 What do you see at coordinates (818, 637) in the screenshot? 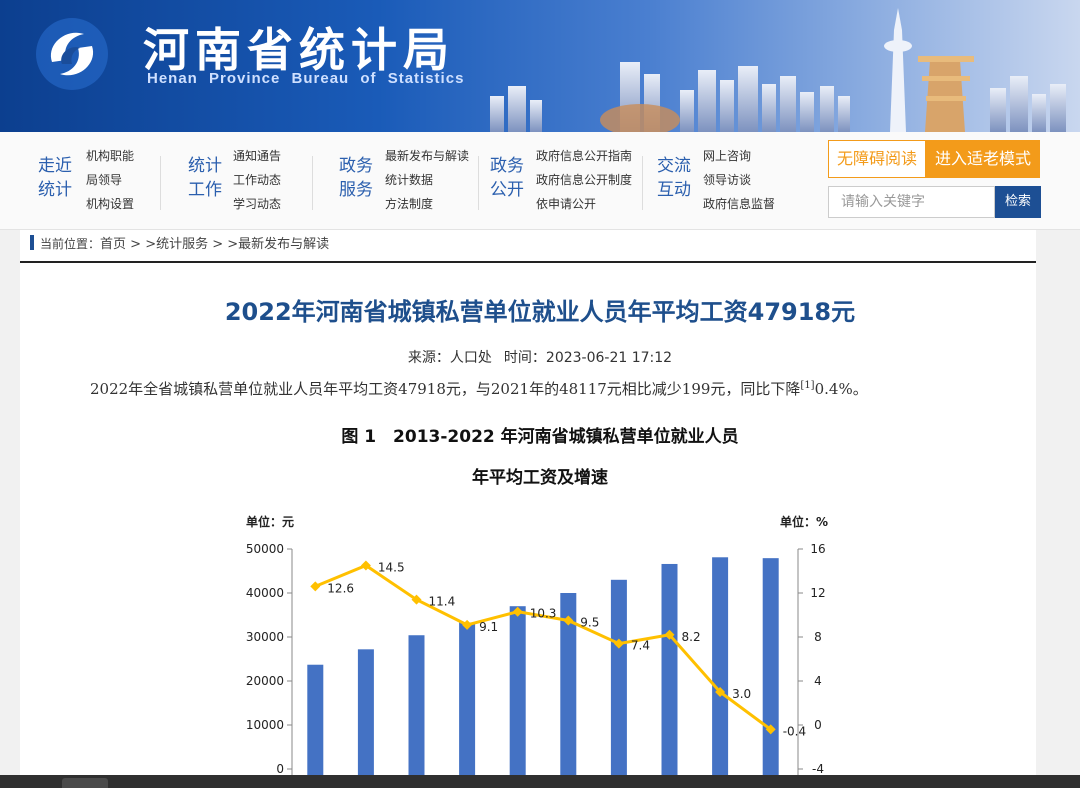
I see `right-tick-label: 8` at bounding box center [818, 637].